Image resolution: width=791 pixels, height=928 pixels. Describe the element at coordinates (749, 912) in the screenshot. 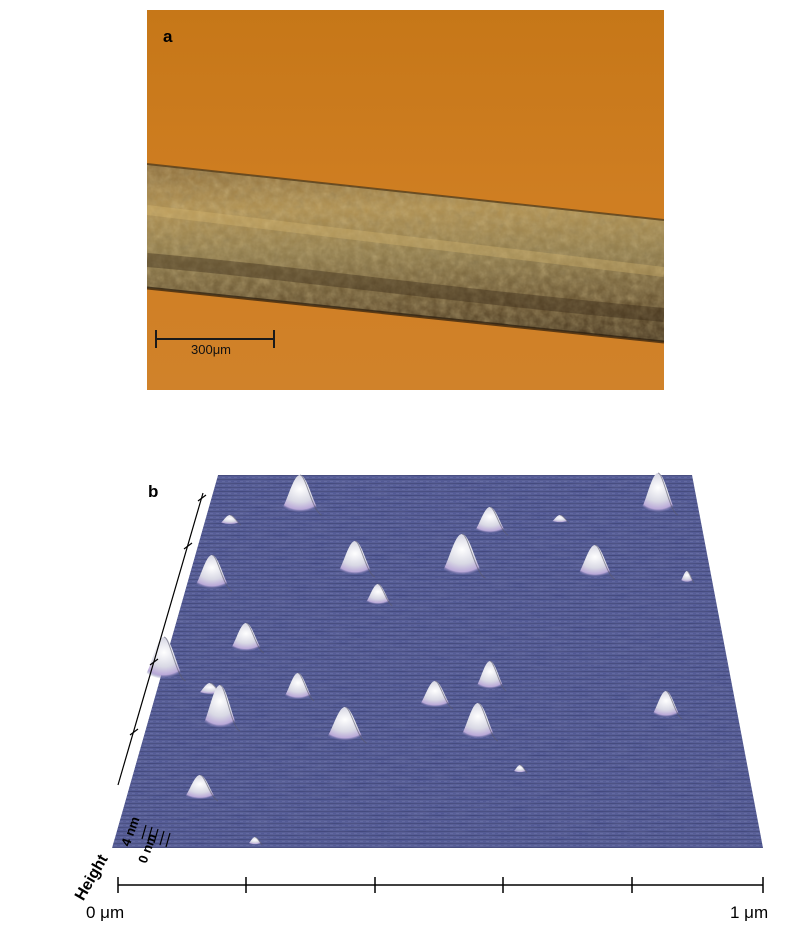

I see `x-axis-end-label: 1 μm` at that location.